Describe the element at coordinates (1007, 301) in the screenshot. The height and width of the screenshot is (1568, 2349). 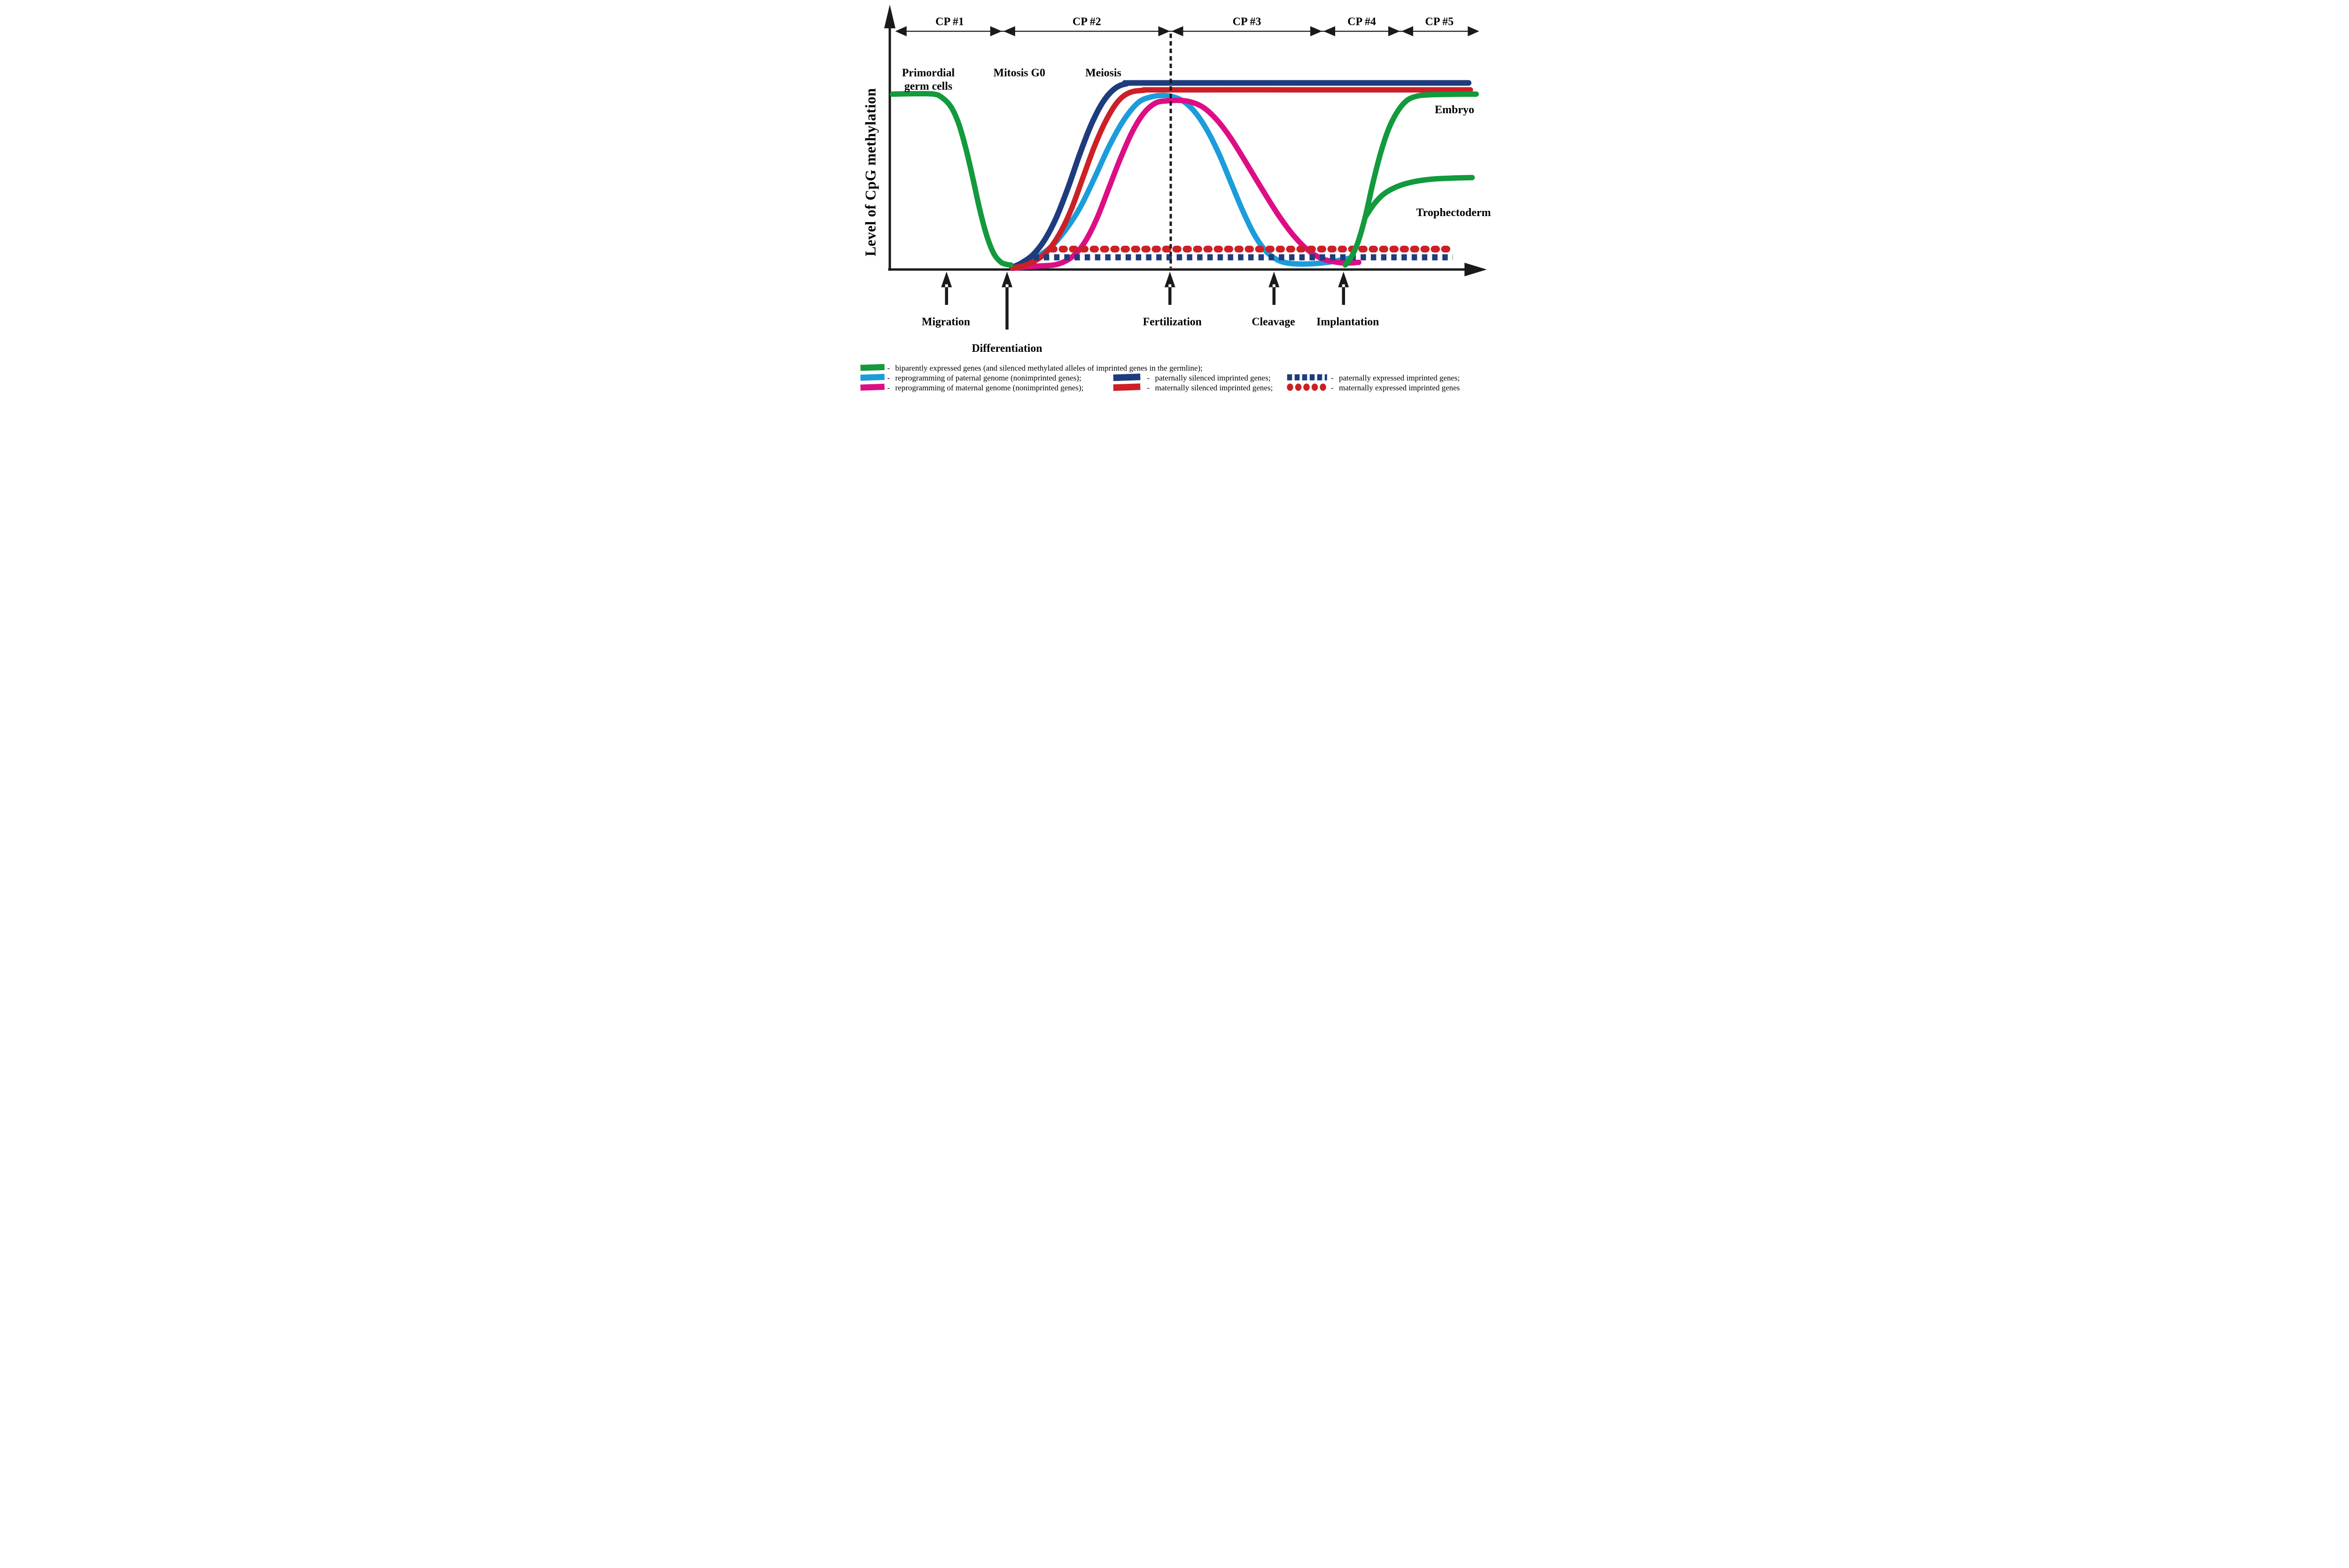
I see `differentiation-arrow-icon` at that location.